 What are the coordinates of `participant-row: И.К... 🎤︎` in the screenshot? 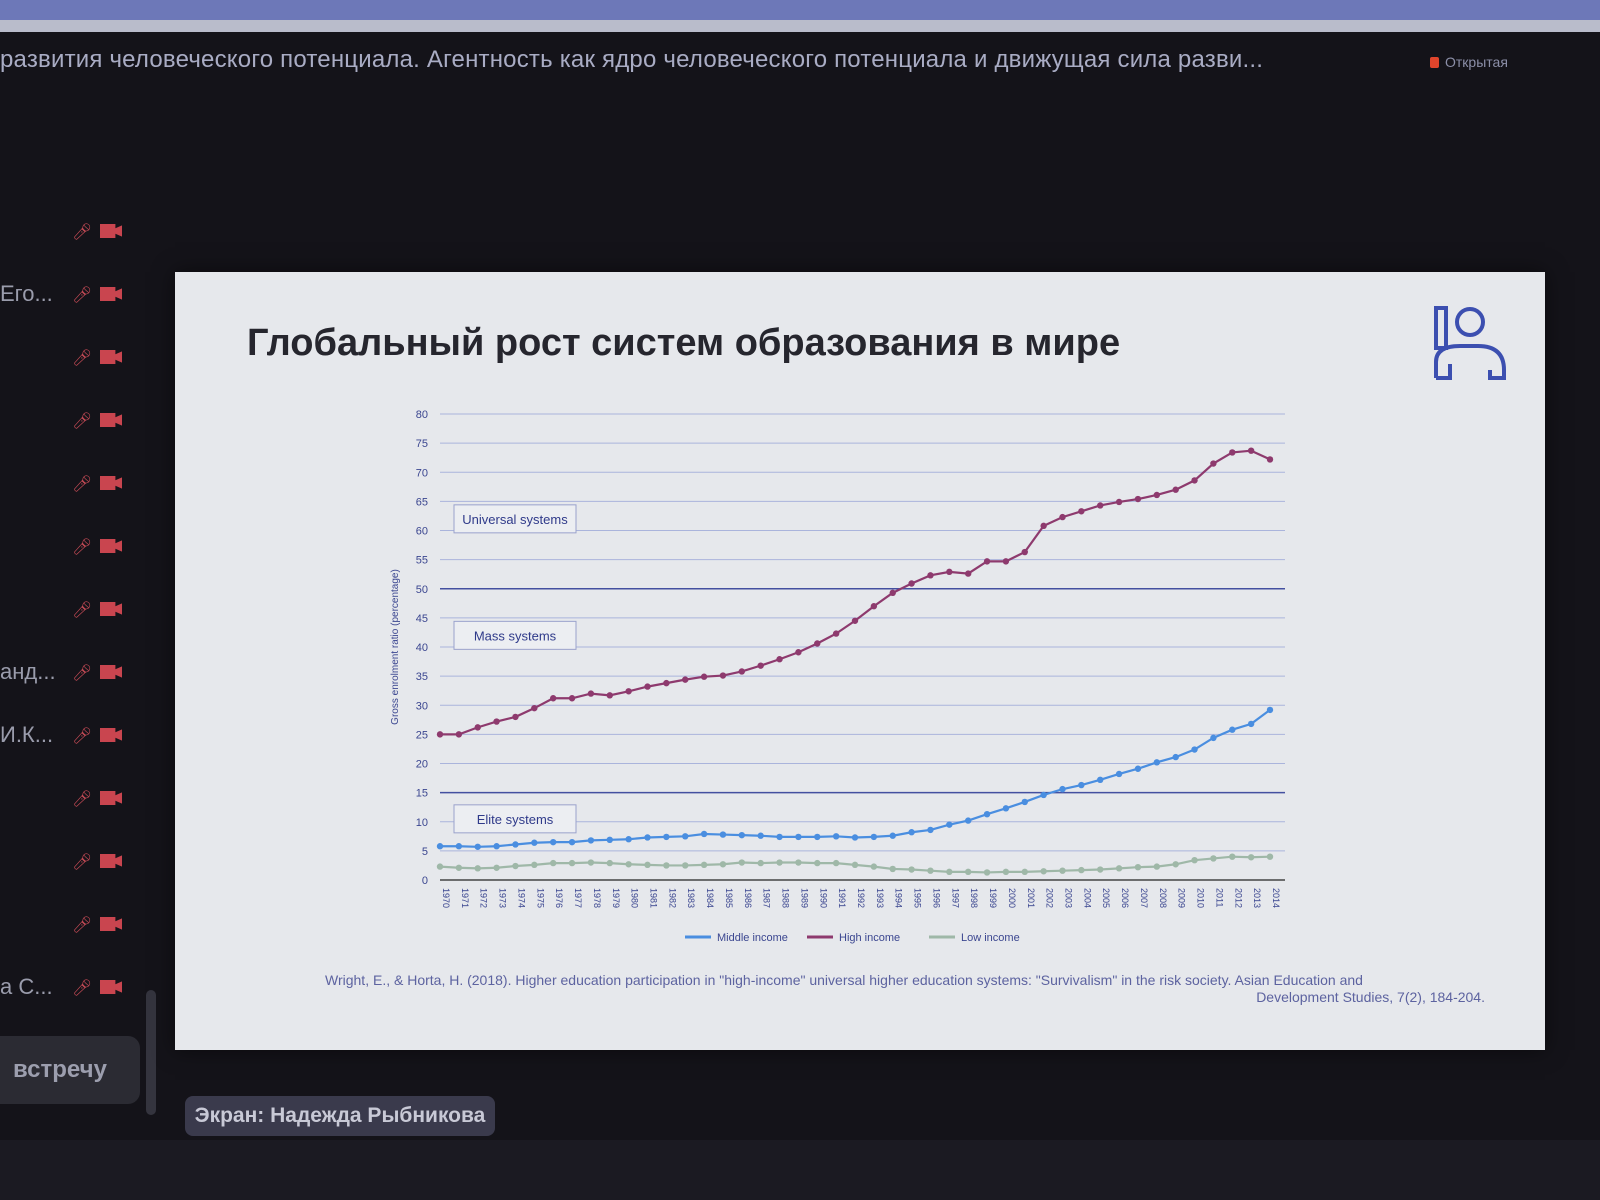 It's located at (80, 737).